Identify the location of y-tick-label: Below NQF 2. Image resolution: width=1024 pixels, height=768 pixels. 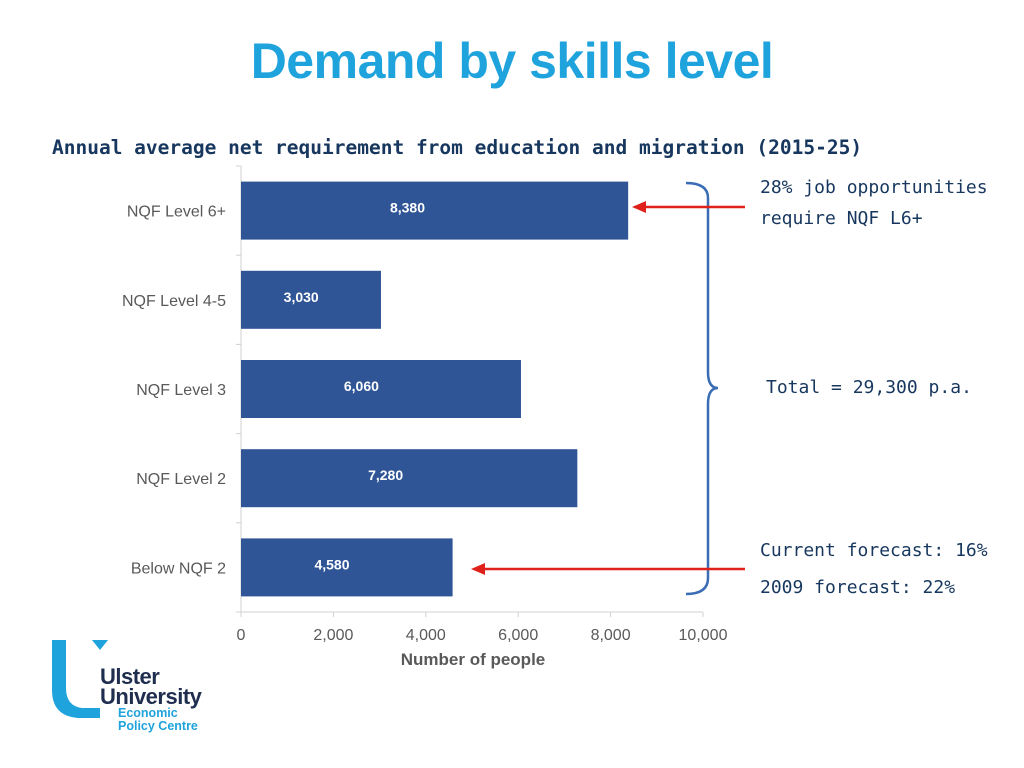
(178, 568).